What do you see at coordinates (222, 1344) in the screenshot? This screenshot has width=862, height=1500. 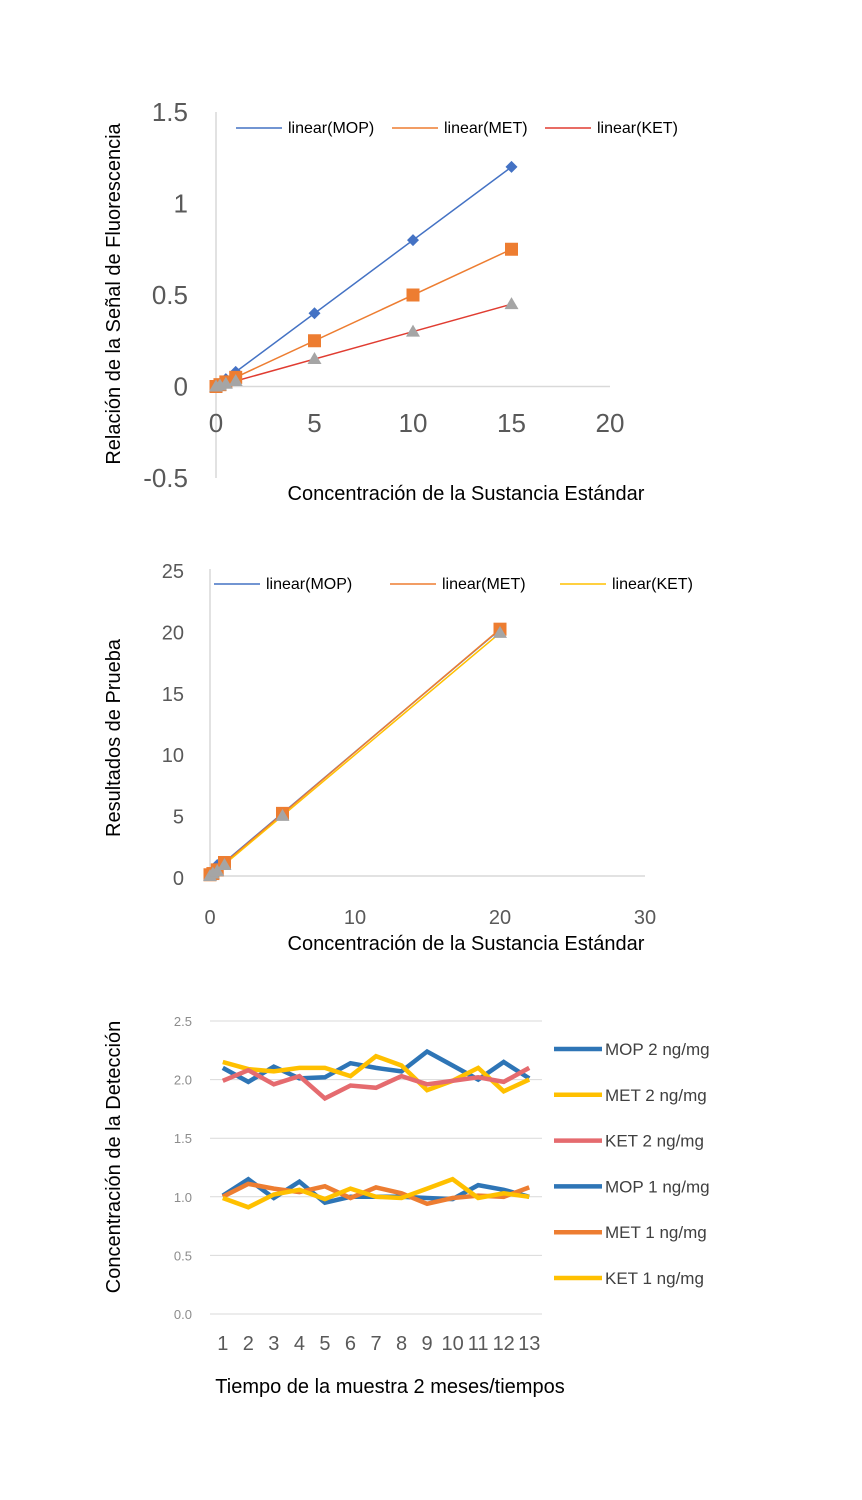 I see `x-tick-label: 1` at bounding box center [222, 1344].